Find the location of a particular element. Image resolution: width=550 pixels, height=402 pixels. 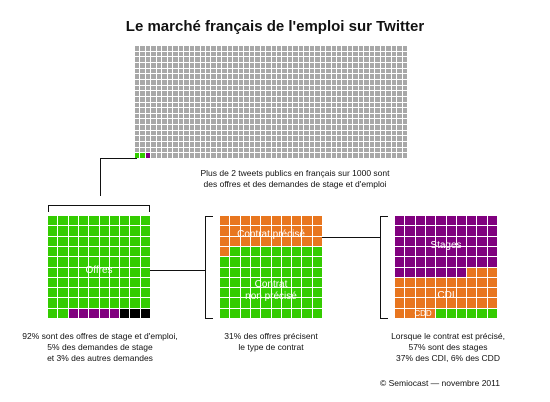

bracket-types-side is located at coordinates (380, 267).